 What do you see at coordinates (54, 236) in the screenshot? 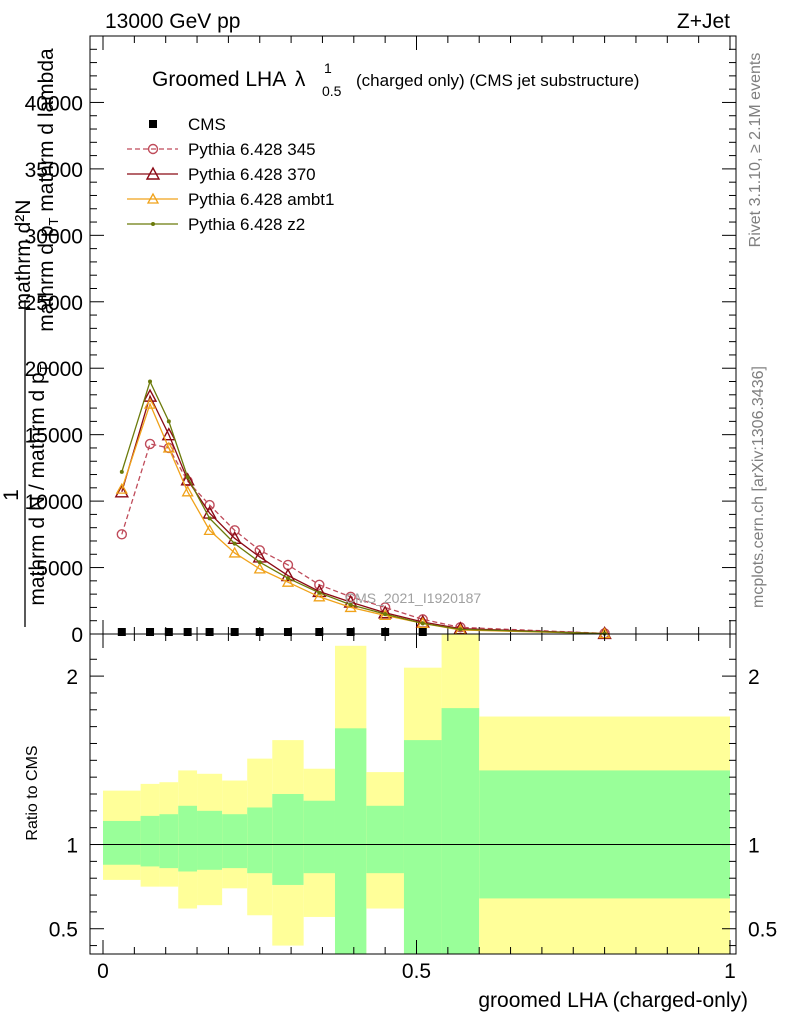
I see `y-tick-label: 30000` at bounding box center [54, 236].